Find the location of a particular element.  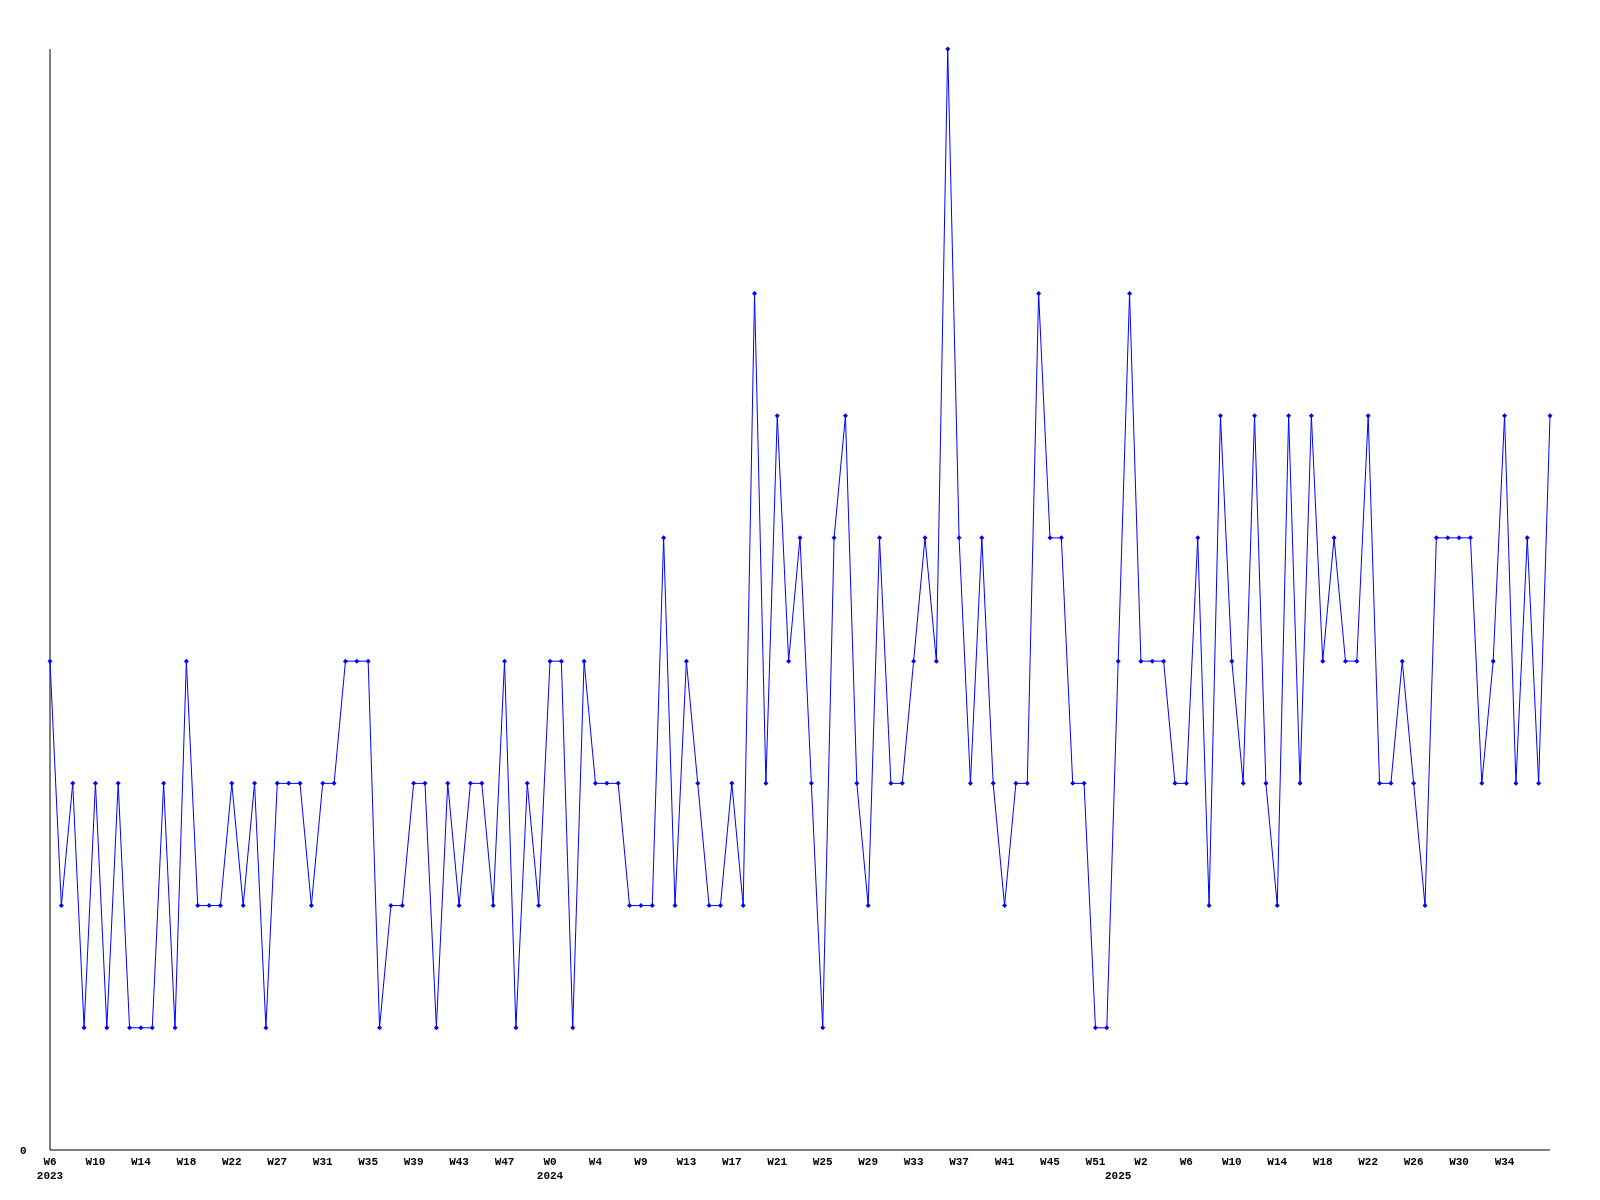

x-tick-label: W30 is located at coordinates (1459, 1162).